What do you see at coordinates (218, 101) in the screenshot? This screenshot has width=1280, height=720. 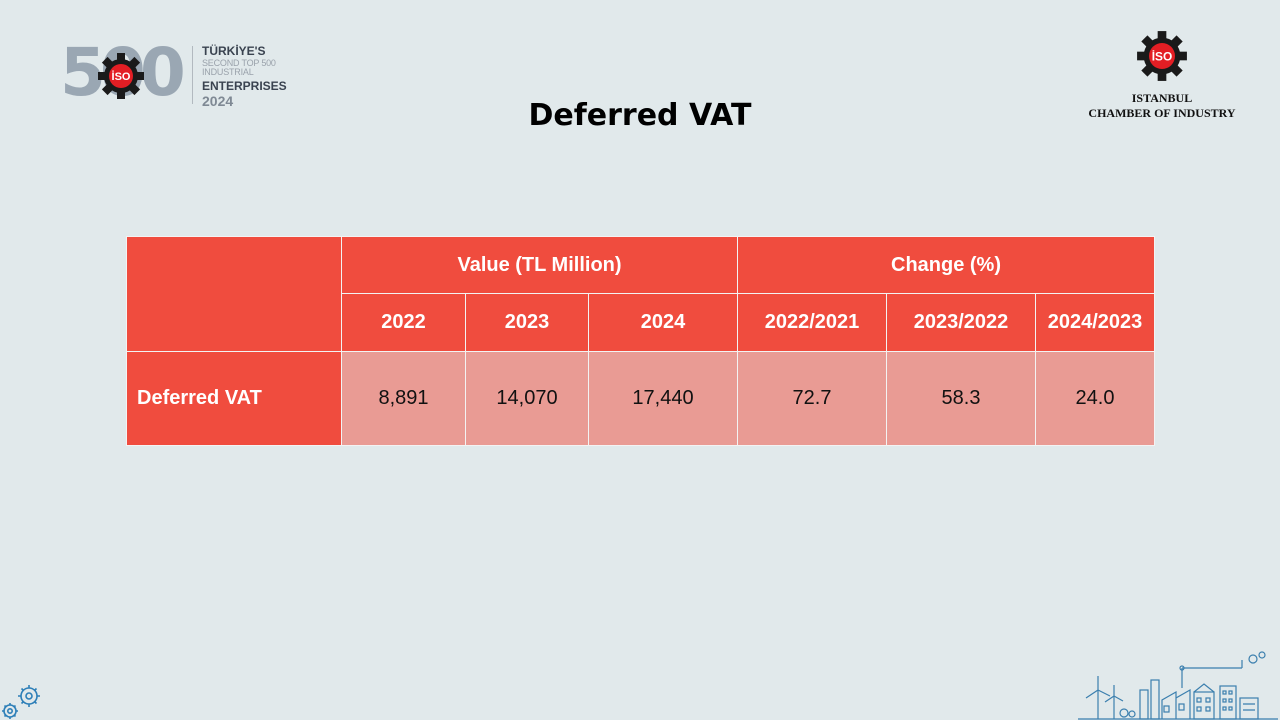 I see `logo-year: 2024` at bounding box center [218, 101].